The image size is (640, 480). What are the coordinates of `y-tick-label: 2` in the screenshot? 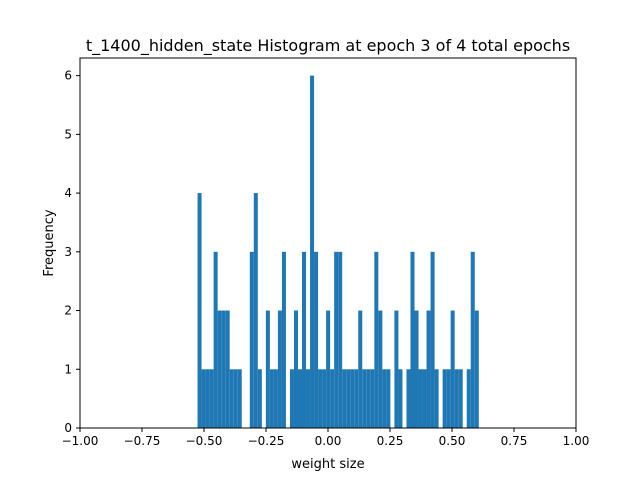 It's located at (68, 311).